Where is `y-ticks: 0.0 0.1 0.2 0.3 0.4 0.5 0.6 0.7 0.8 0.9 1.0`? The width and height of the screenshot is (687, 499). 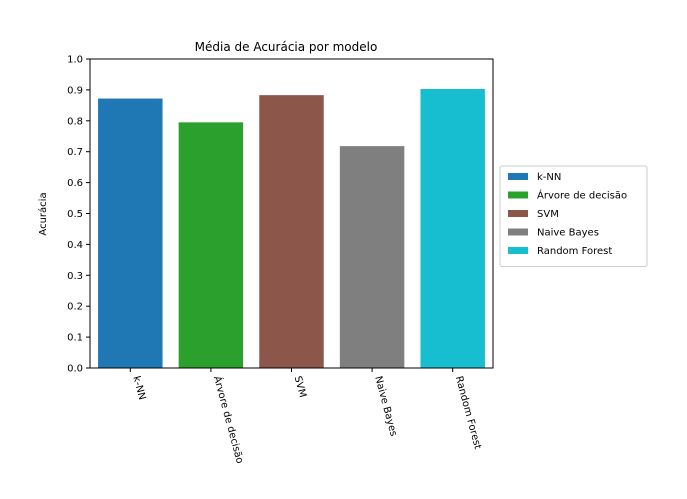 y-ticks: 0.0 0.1 0.2 0.3 0.4 0.5 0.6 0.7 0.8 0.9 1.0 is located at coordinates (78, 215).